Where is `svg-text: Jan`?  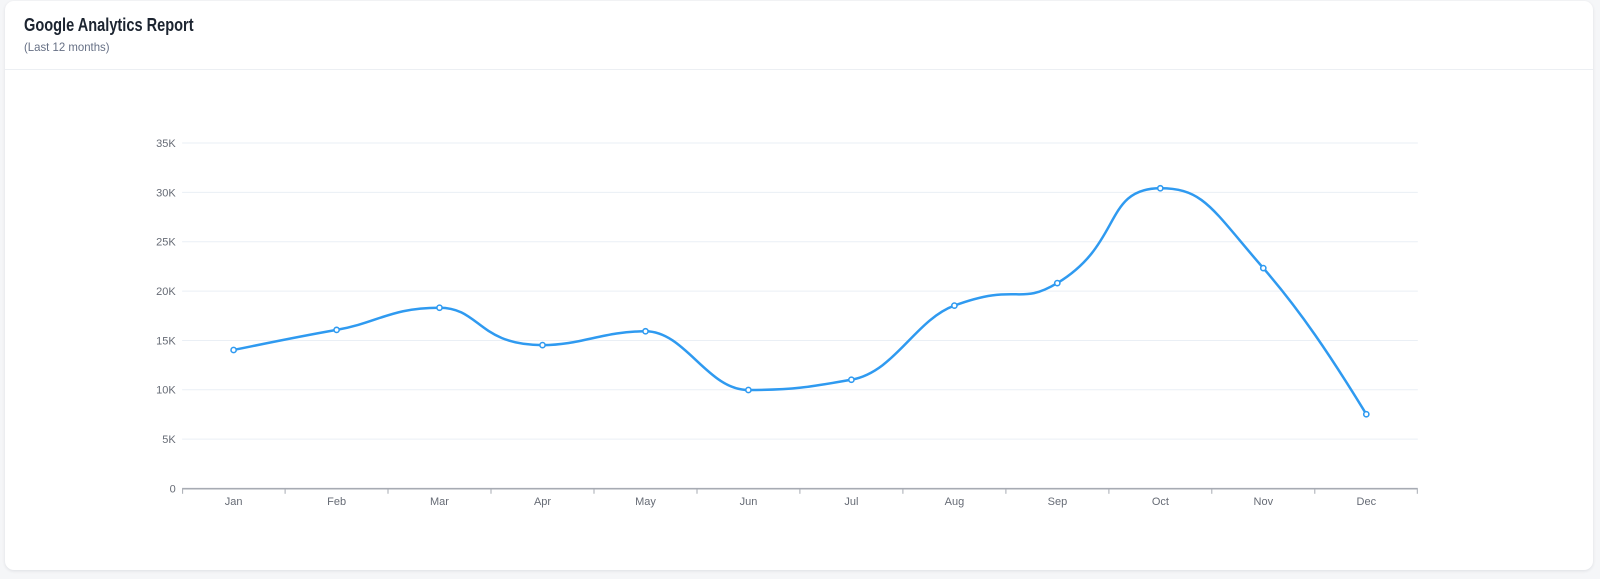
svg-text: Jan is located at coordinates (234, 502).